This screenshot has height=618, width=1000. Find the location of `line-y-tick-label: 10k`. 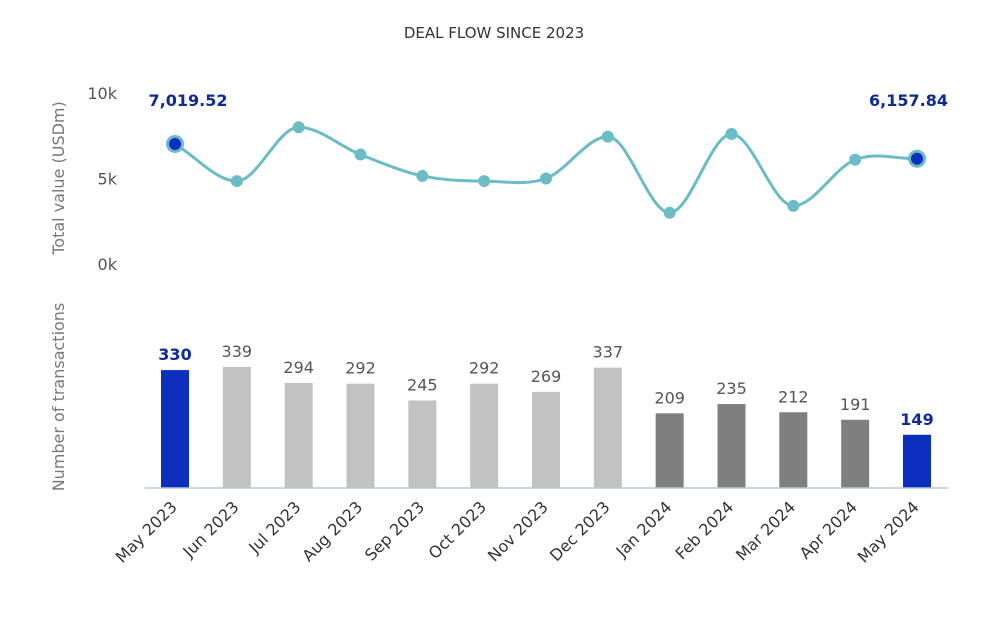

line-y-tick-label: 10k is located at coordinates (102, 93).